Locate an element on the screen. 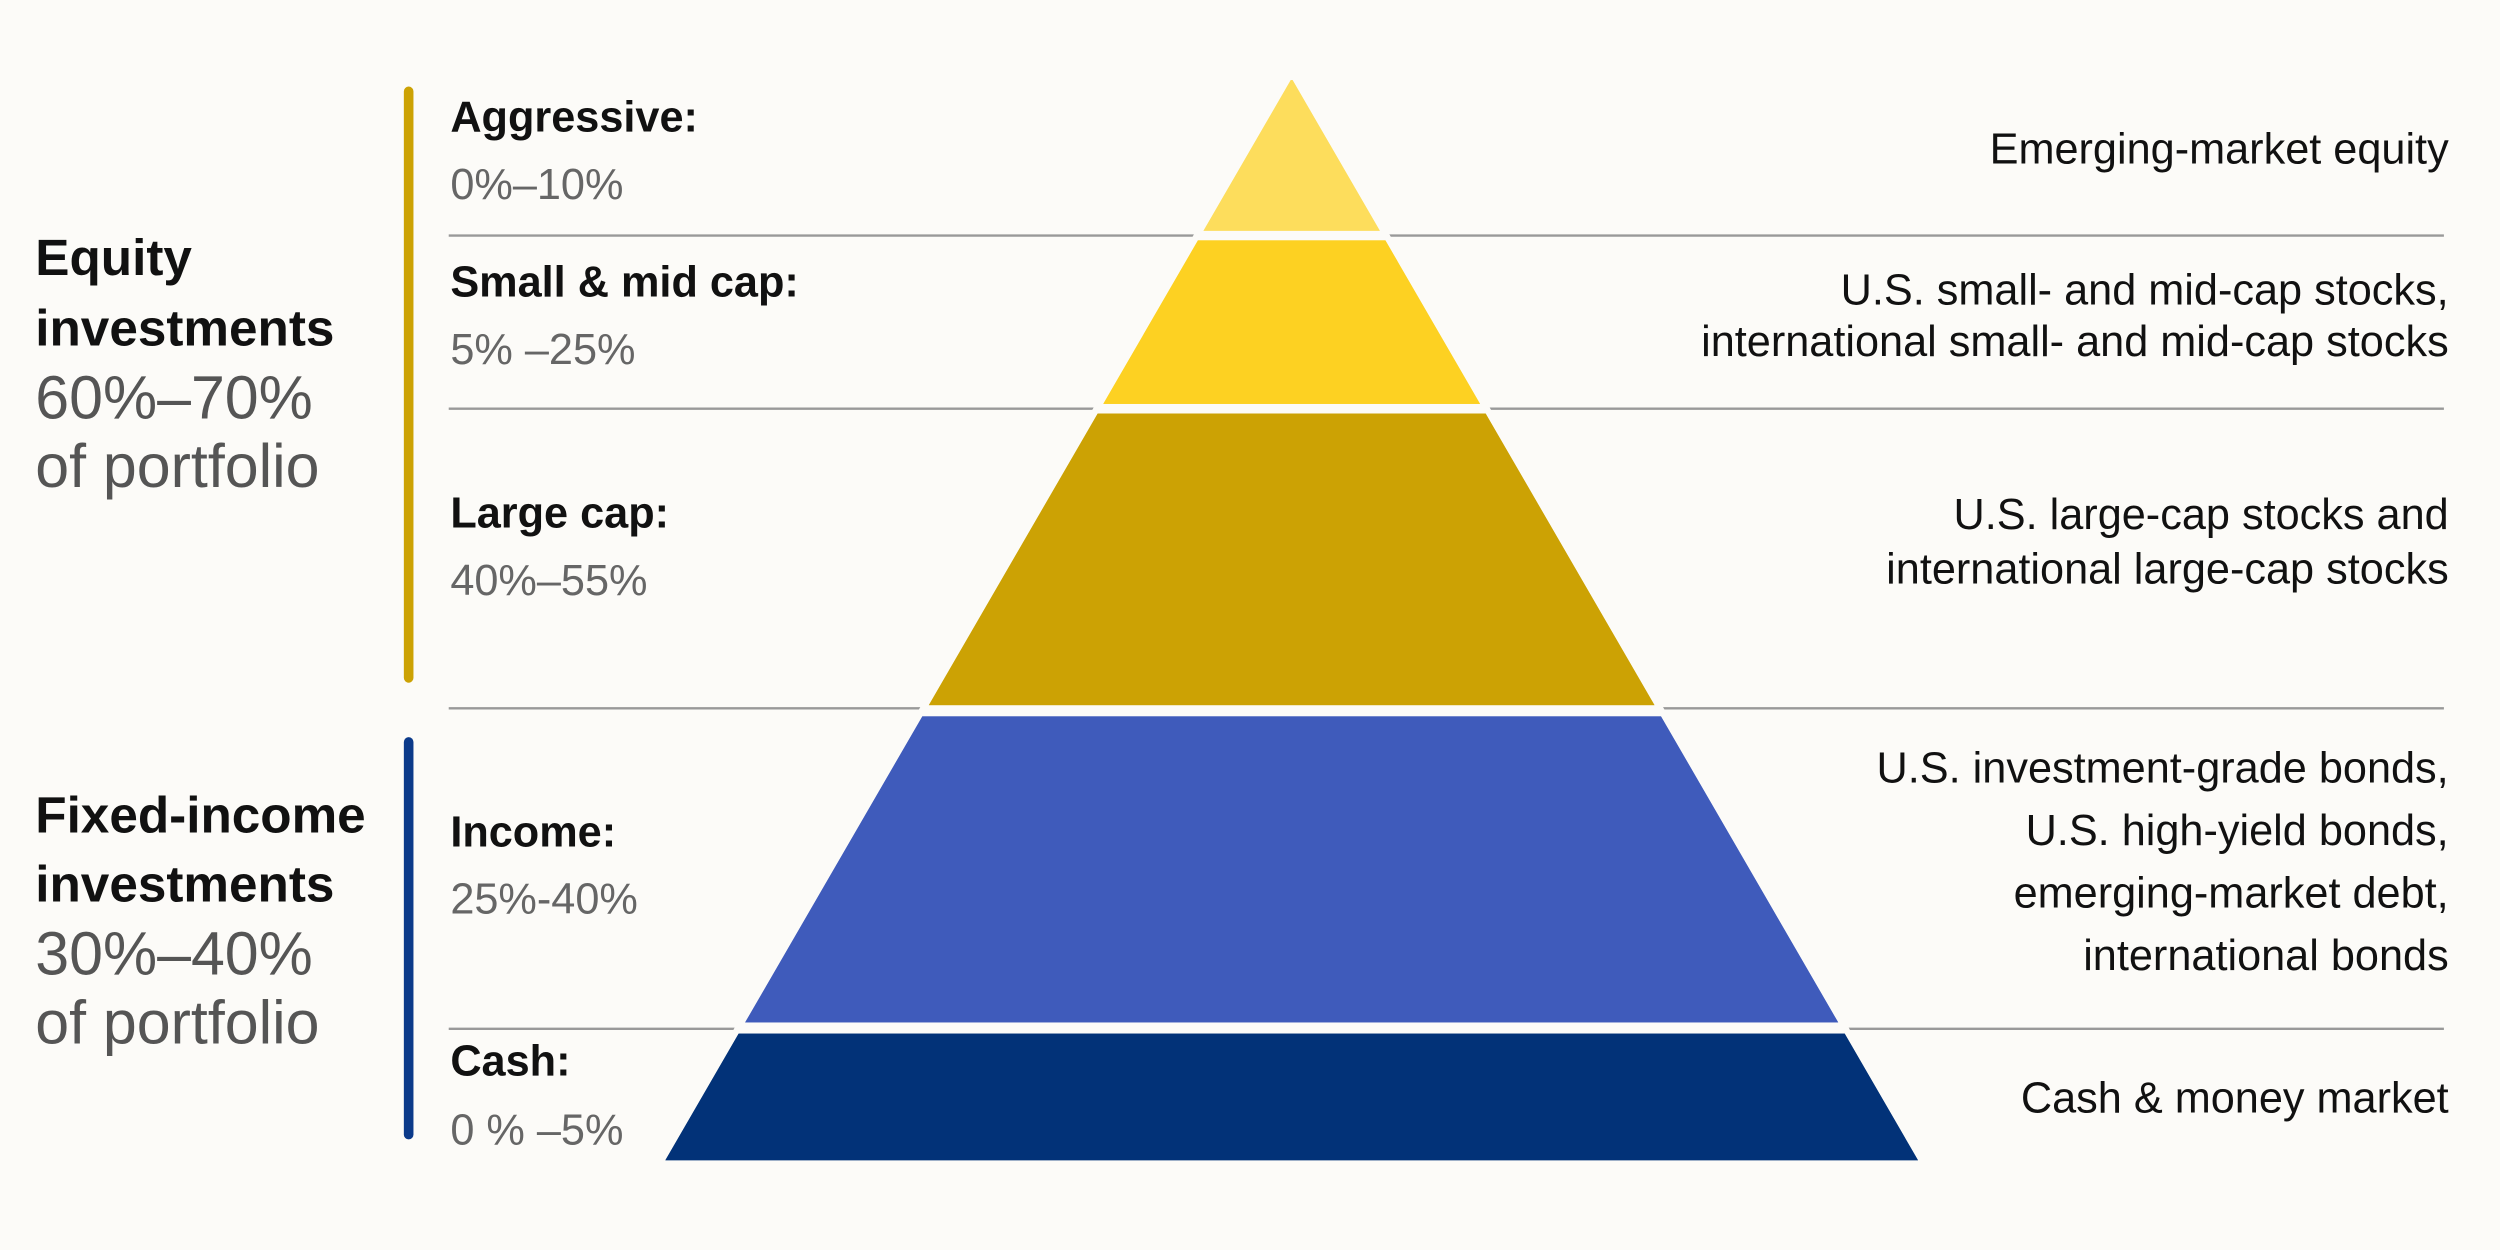 The height and width of the screenshot is (1250, 2500). tier-name: Aggressive: is located at coordinates (574, 118).